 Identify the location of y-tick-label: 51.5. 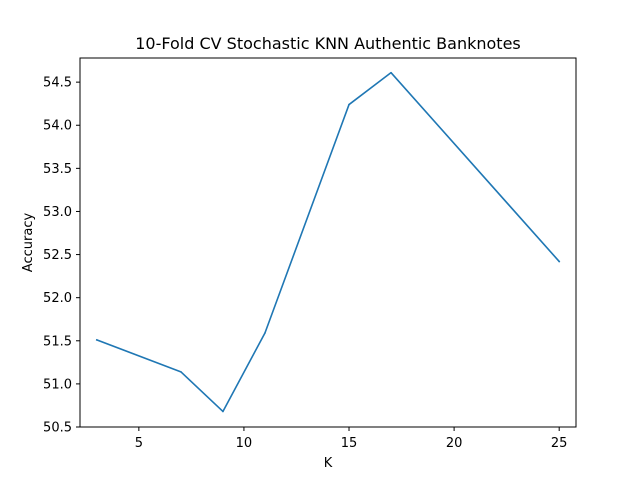
(57, 341).